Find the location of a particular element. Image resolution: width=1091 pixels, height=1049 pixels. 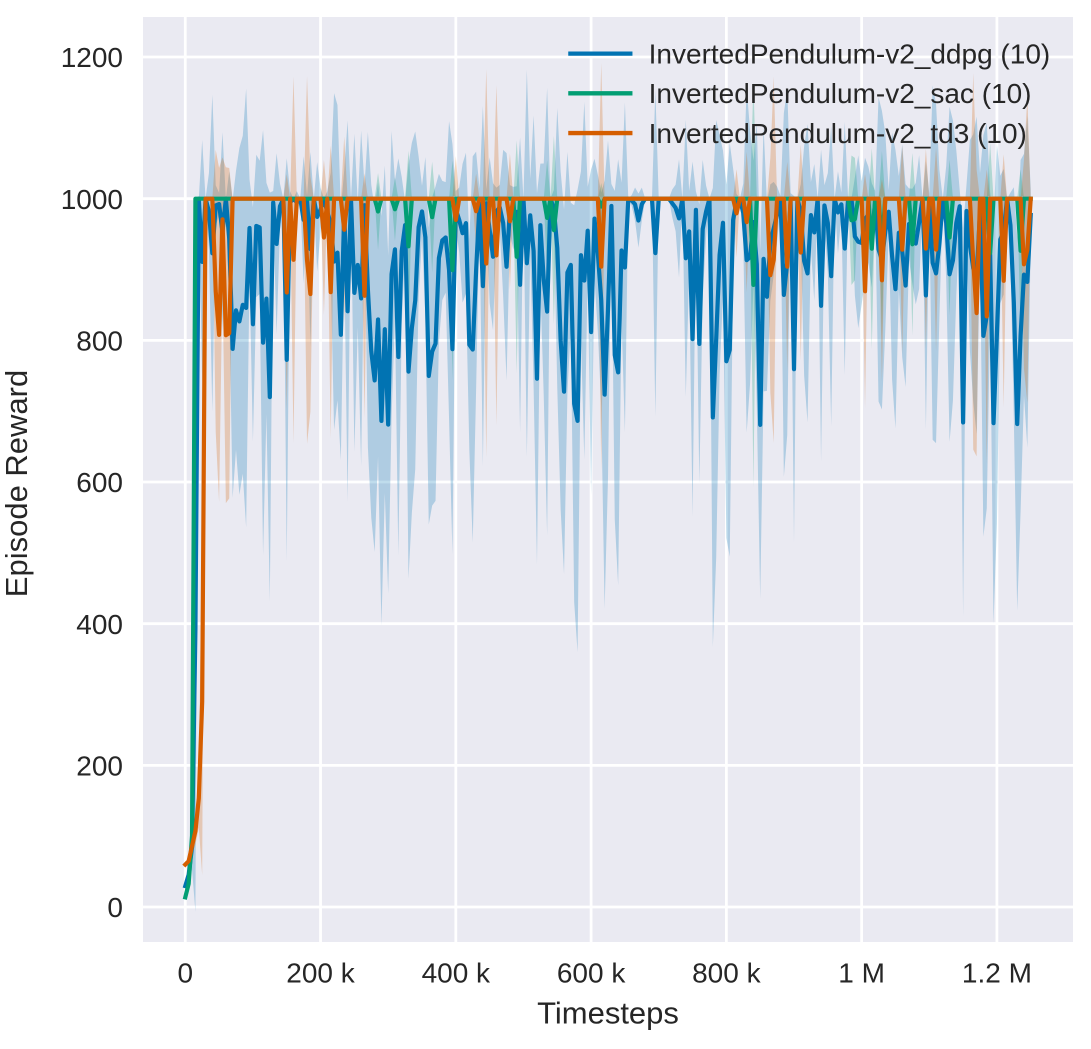

svg-text: 600 k is located at coordinates (591, 972).